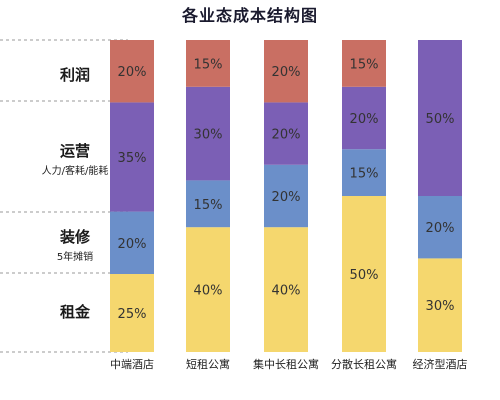 The height and width of the screenshot is (400, 500). What do you see at coordinates (286, 364) in the screenshot?
I see `category-label-2: 集中长租公寓` at bounding box center [286, 364].